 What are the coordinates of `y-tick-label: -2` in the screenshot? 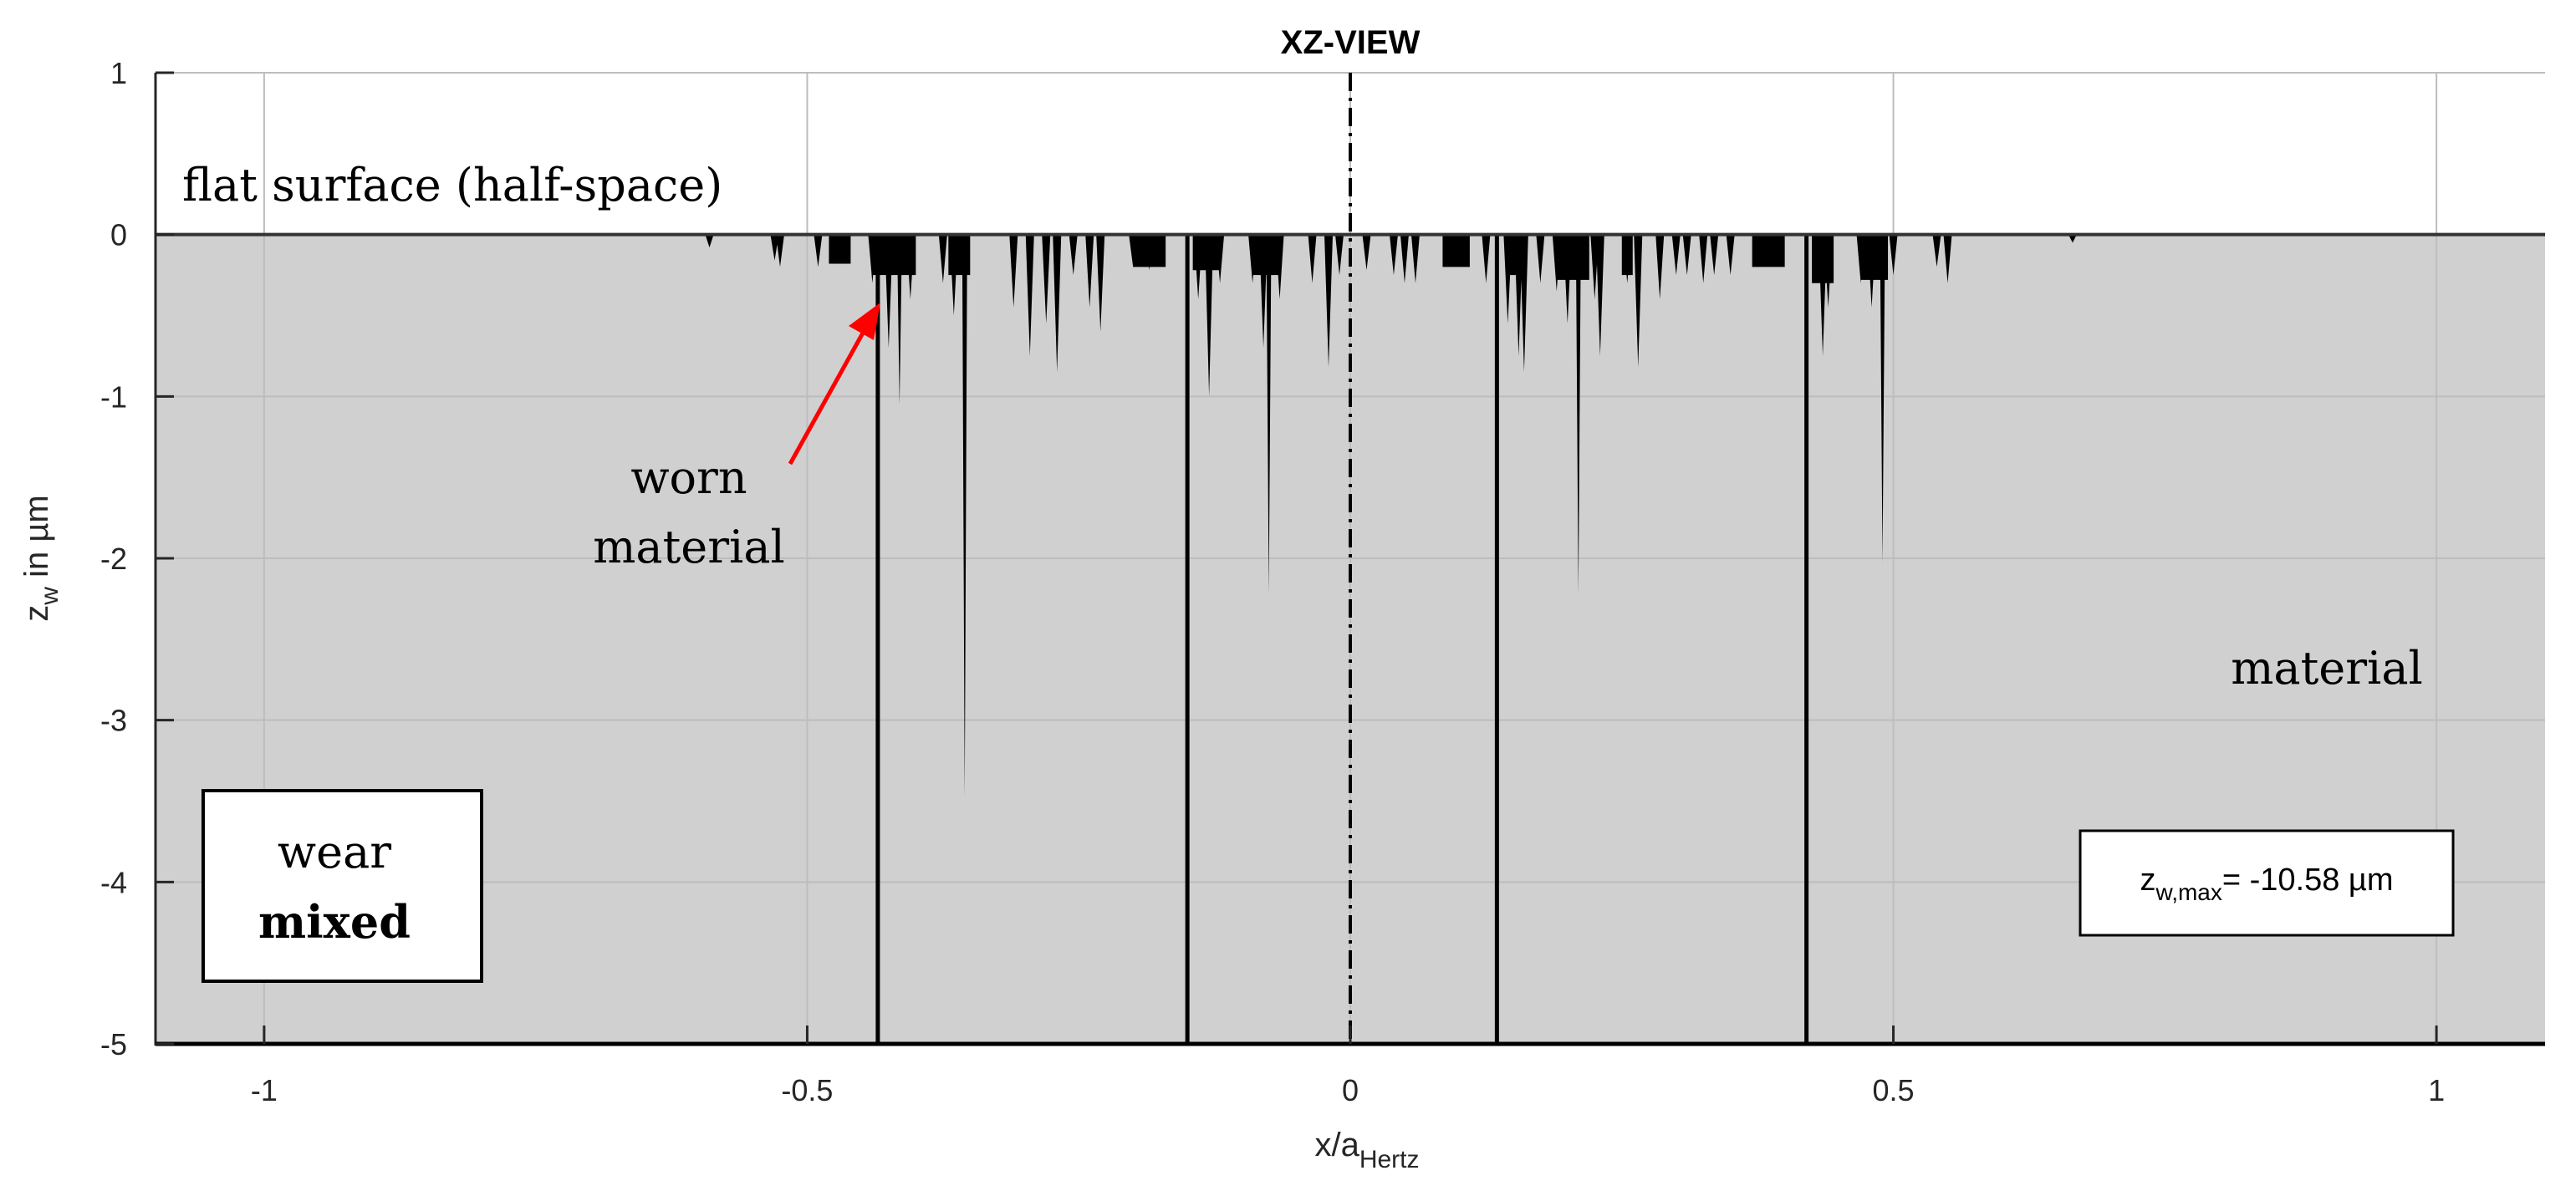 It's located at (114, 559).